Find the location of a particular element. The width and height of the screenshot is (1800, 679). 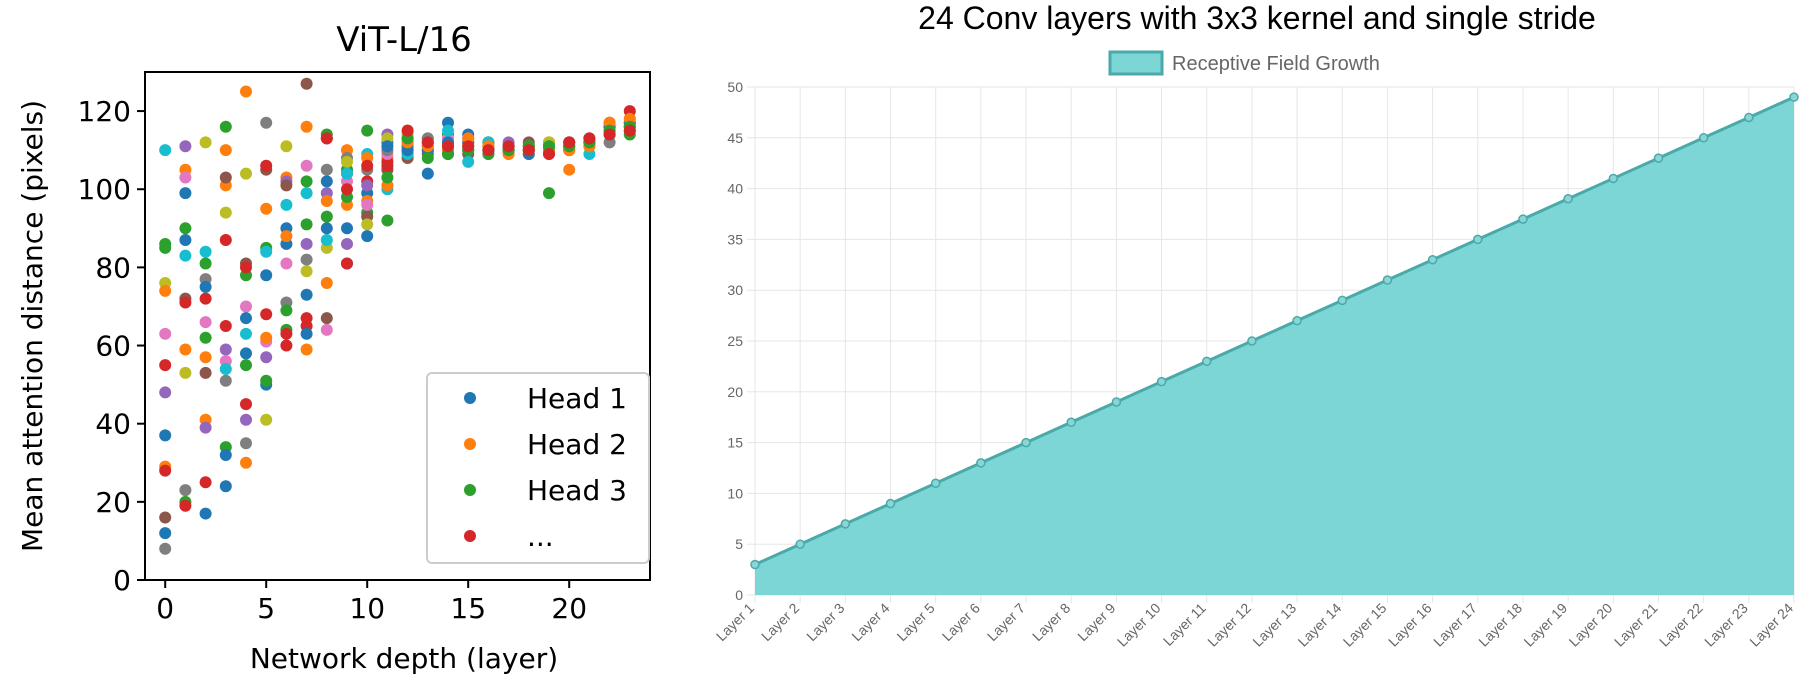

conv-x-tick-label: Layer 4 is located at coordinates (870, 622).